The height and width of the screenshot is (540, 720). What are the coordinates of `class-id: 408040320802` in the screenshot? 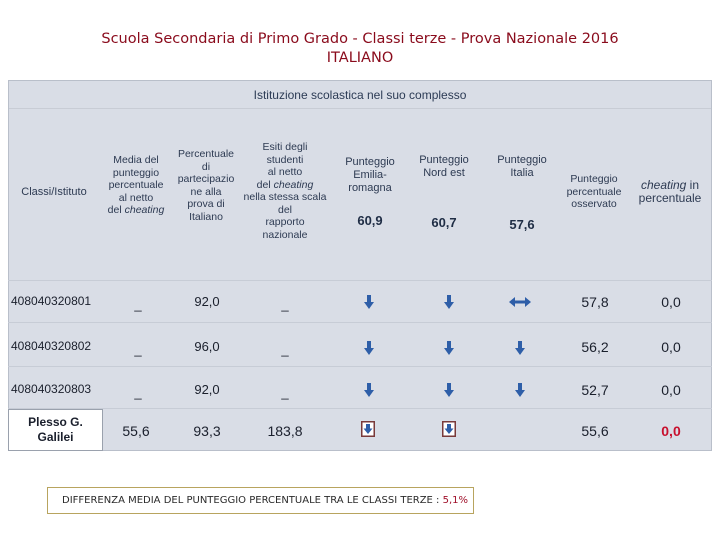 It's located at (51, 346).